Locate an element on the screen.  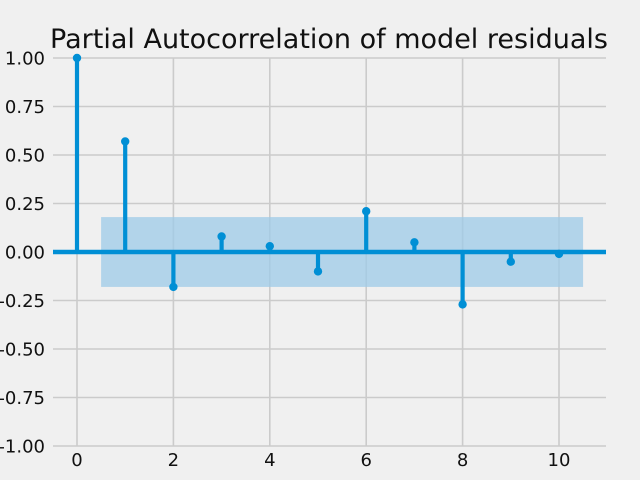
x-tick-label-4: 8 is located at coordinates (462, 460).